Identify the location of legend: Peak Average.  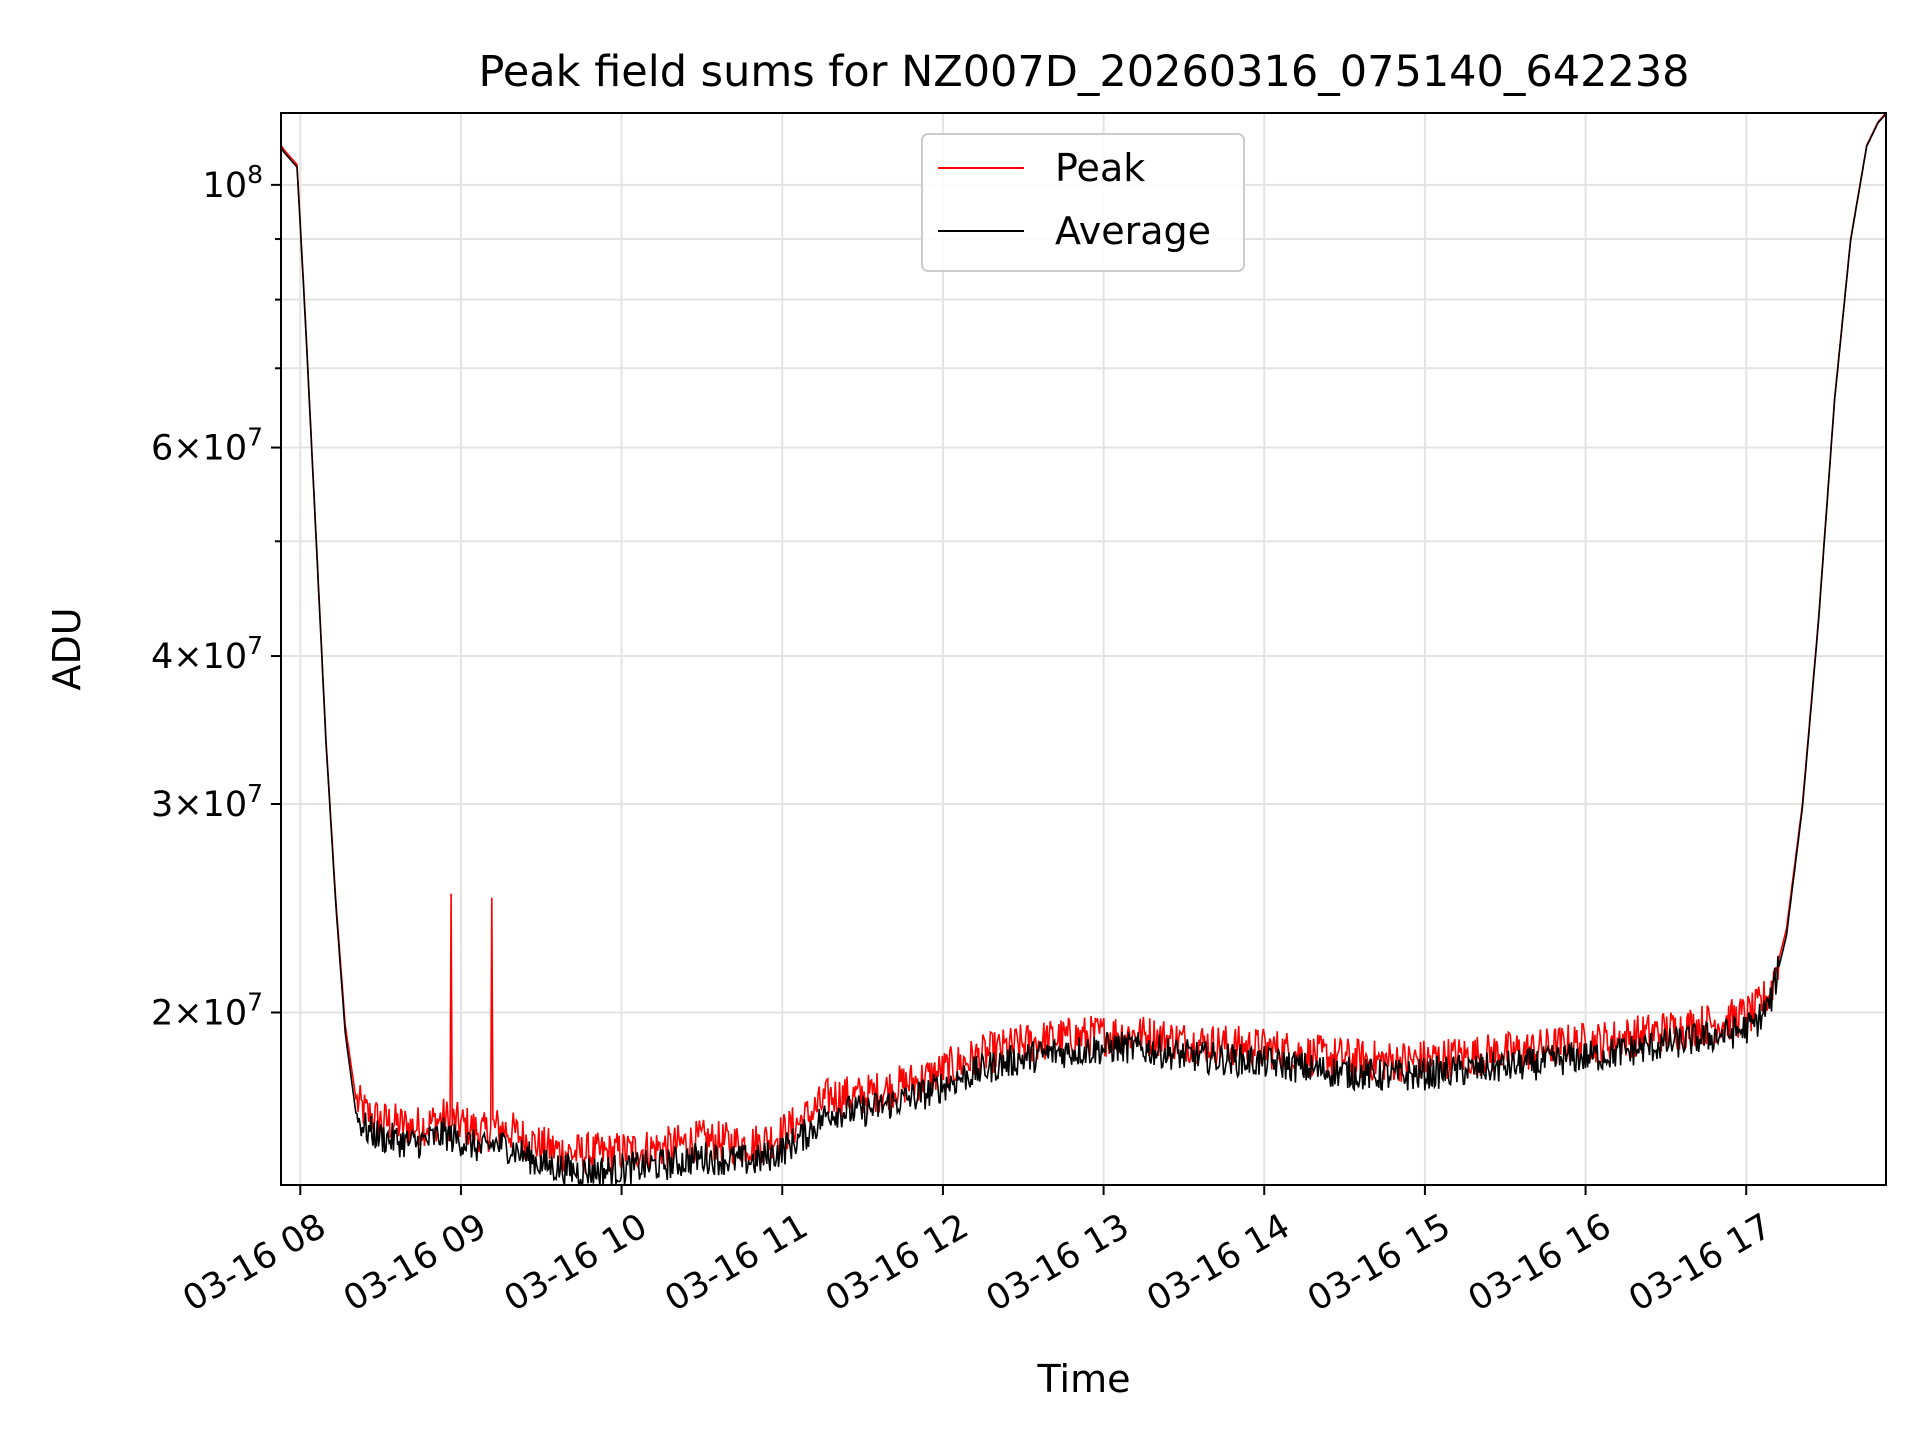
(1083, 202).